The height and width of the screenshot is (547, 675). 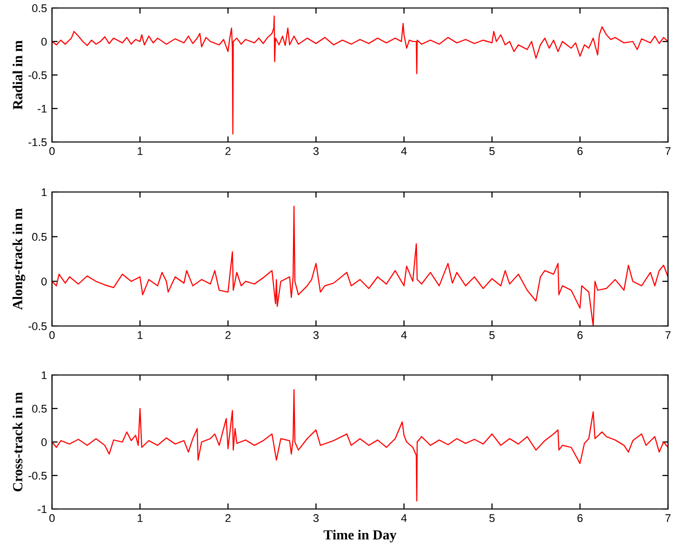 I want to click on y-axis-title: Along-track in m, so click(x=19, y=259).